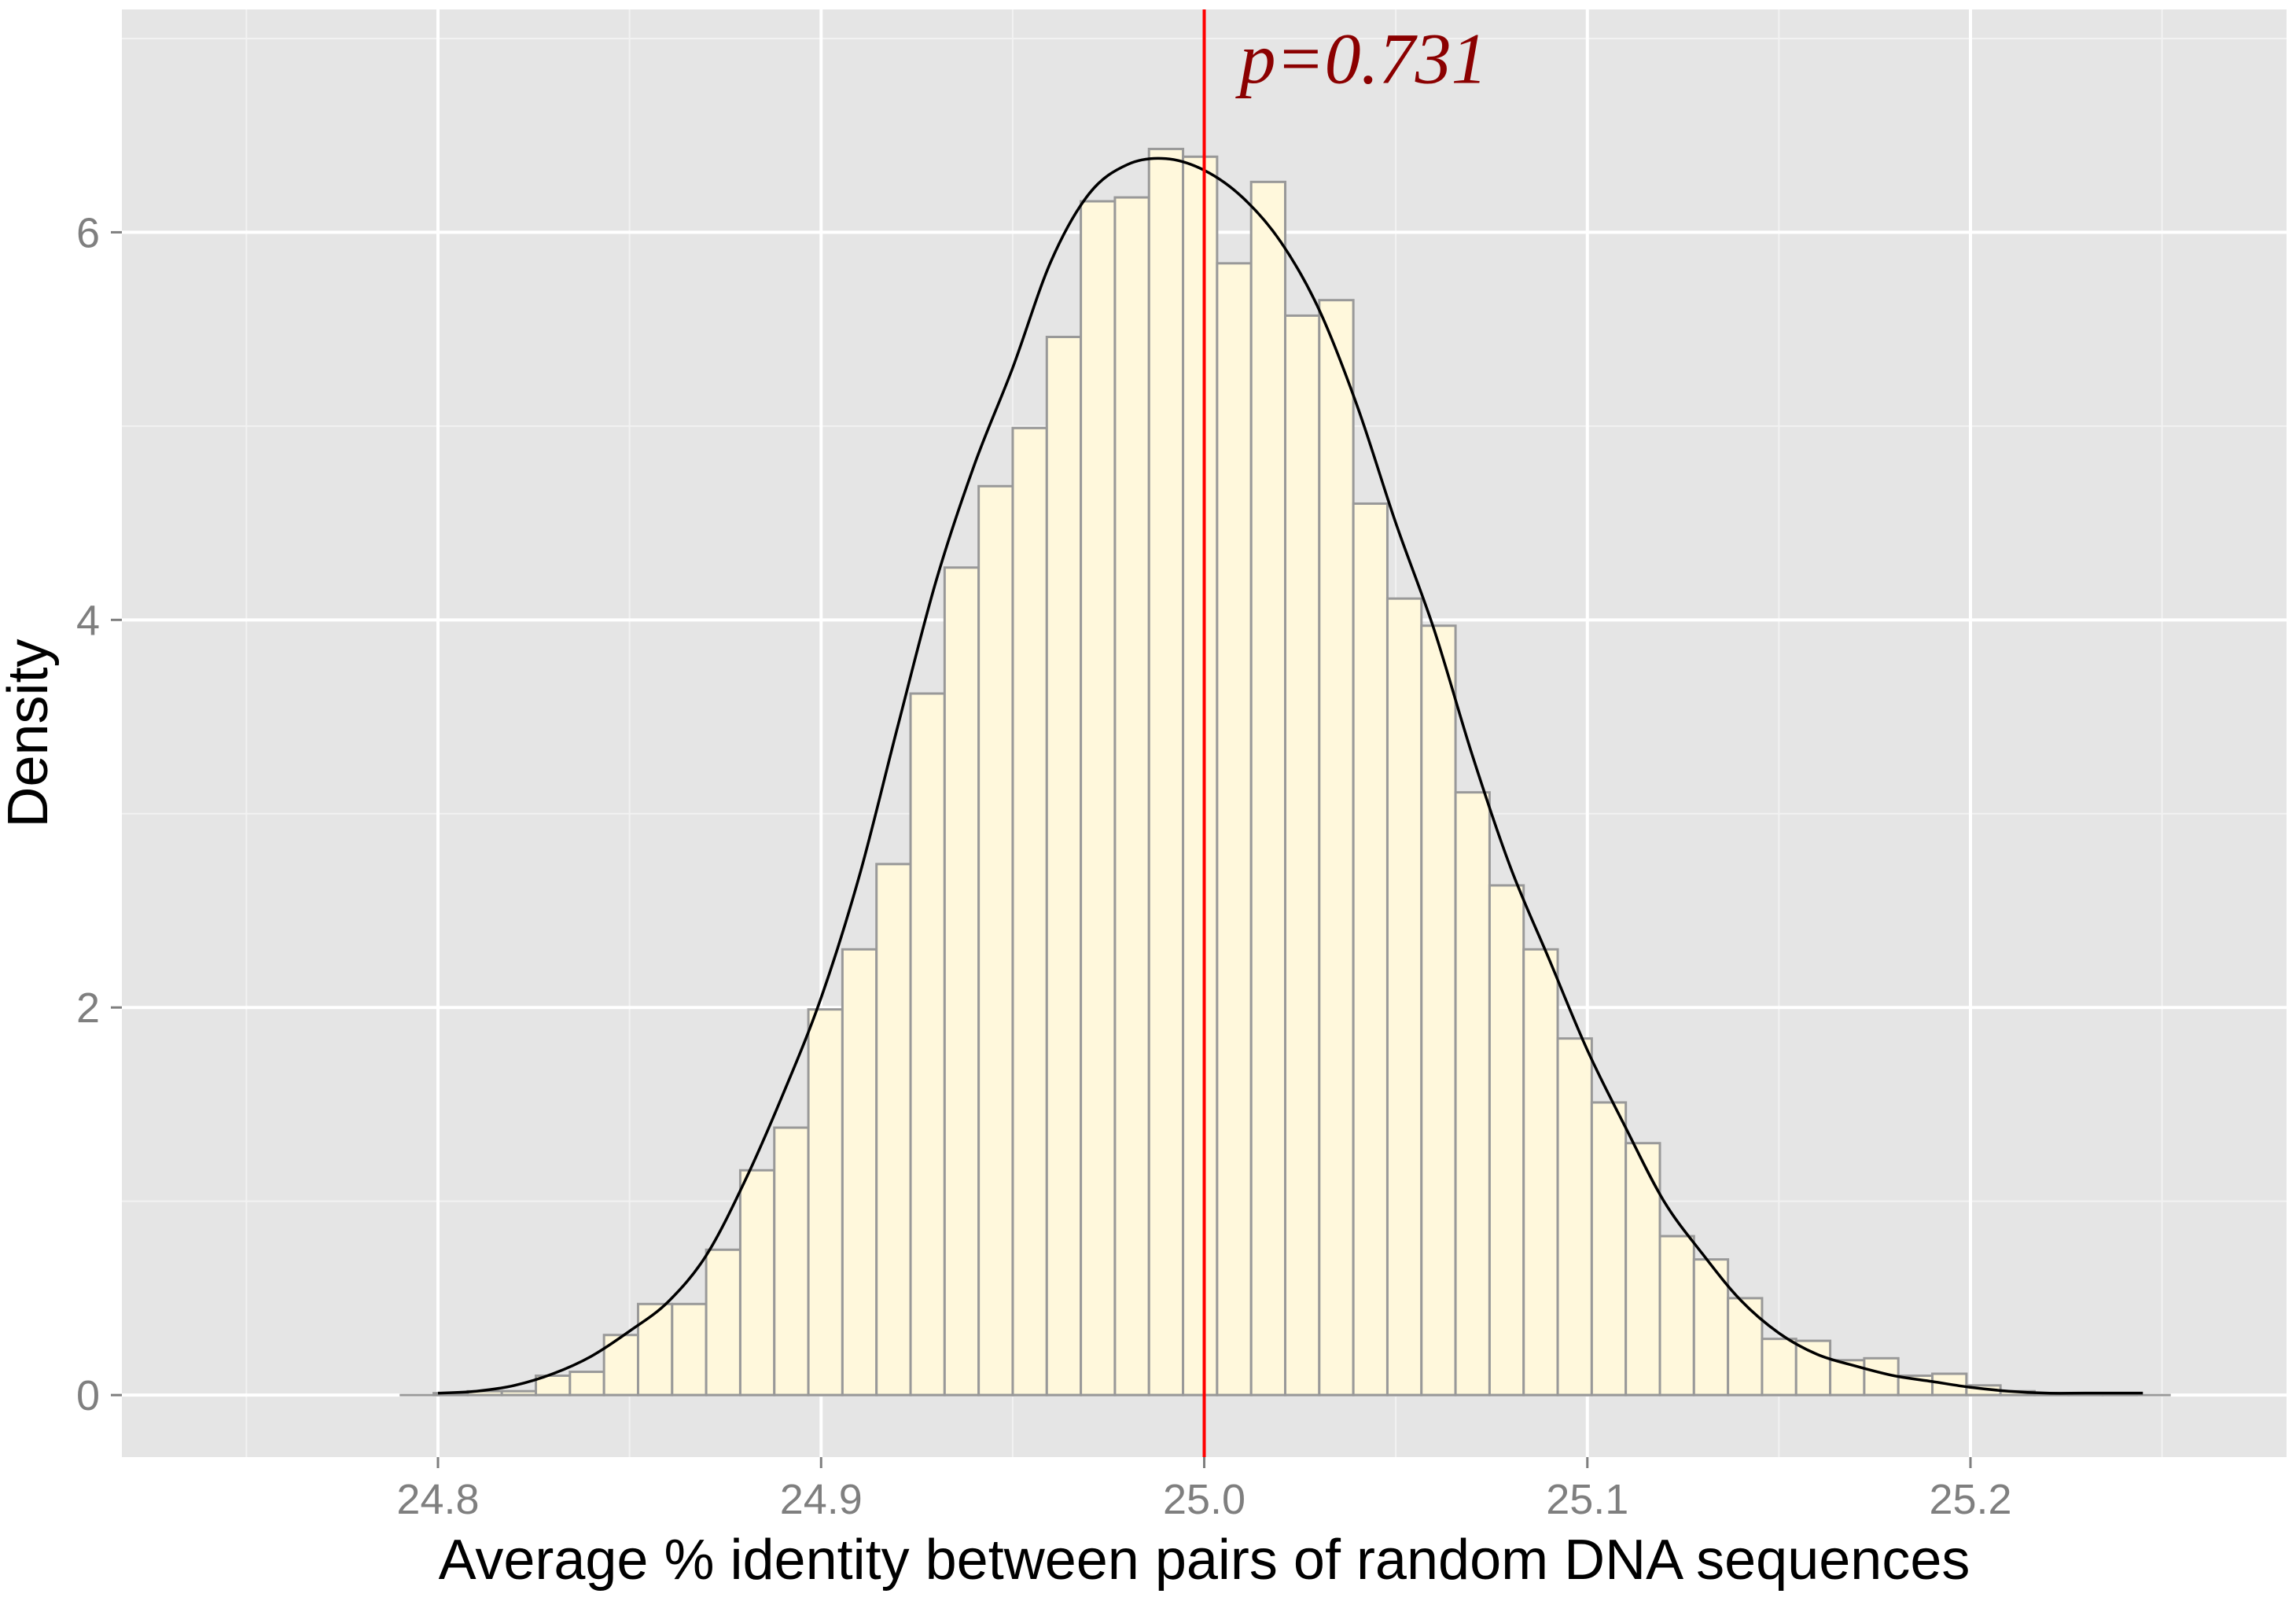 The width and height of the screenshot is (2296, 1601). What do you see at coordinates (88, 1395) in the screenshot?
I see `y-tick-label: 0` at bounding box center [88, 1395].